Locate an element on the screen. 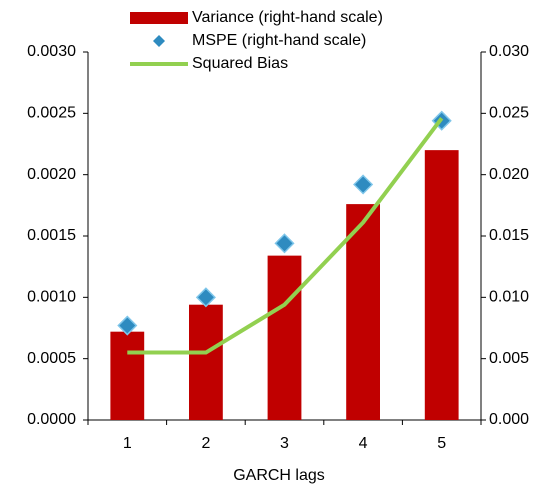 The width and height of the screenshot is (559, 486). y-tick-label: 0.0010 is located at coordinates (51, 297).